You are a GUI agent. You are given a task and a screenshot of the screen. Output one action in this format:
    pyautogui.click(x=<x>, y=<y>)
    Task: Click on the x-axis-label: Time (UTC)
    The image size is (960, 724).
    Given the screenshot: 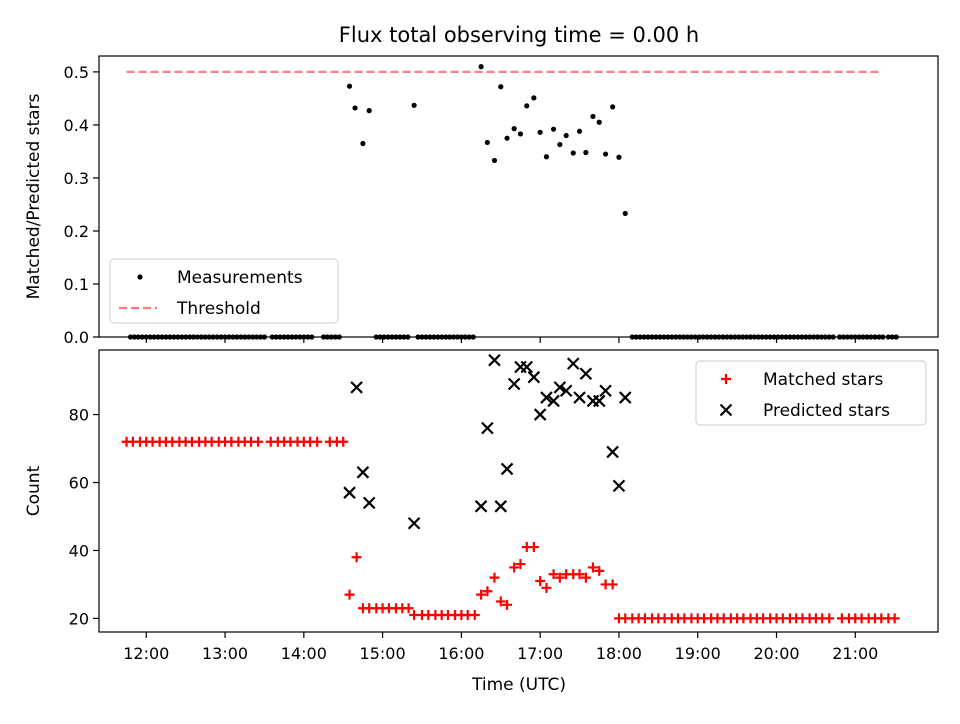 What is the action you would take?
    pyautogui.click(x=518, y=685)
    